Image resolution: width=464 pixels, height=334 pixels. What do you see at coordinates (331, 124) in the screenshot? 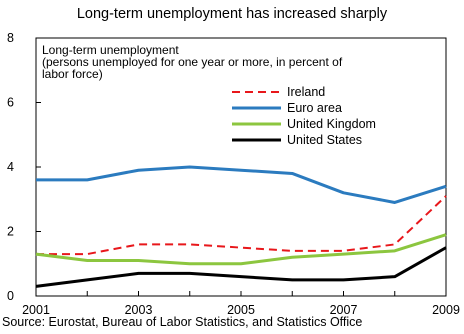
I see `legend-label: United Kingdom` at bounding box center [331, 124].